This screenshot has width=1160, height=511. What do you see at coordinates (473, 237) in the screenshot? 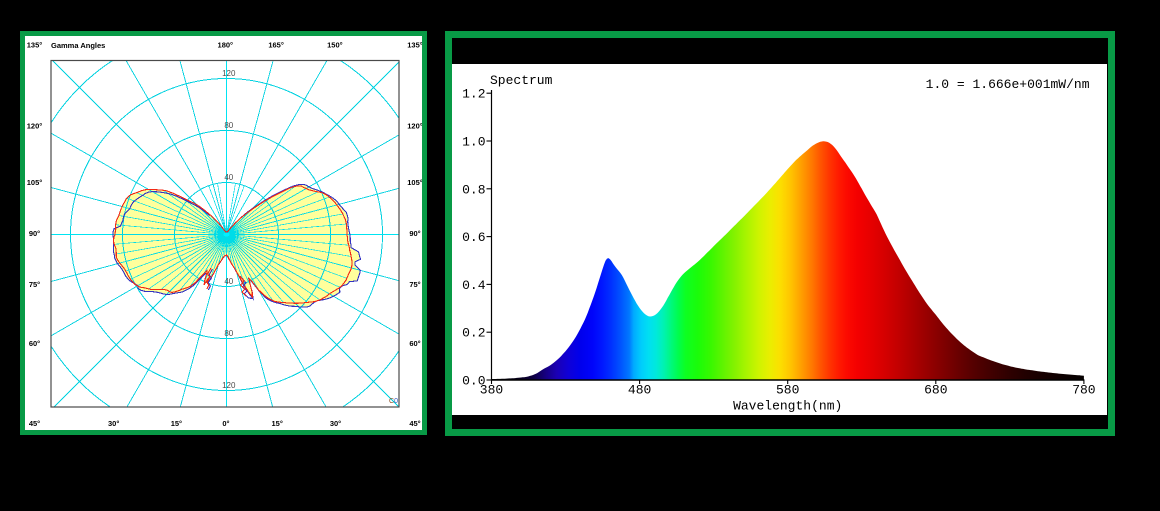
I see `svg-text: 0.6` at bounding box center [473, 237].